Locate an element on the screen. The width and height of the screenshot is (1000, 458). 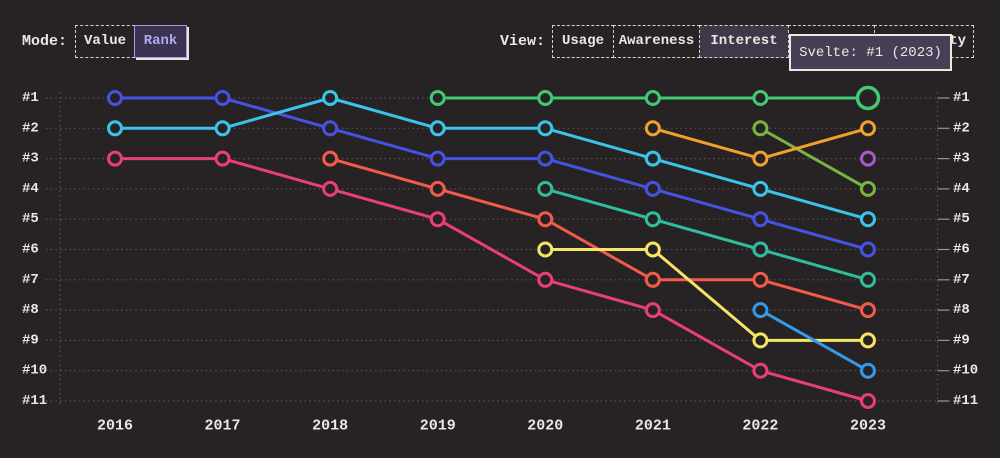
point-cyan-2021 is located at coordinates (652, 158).